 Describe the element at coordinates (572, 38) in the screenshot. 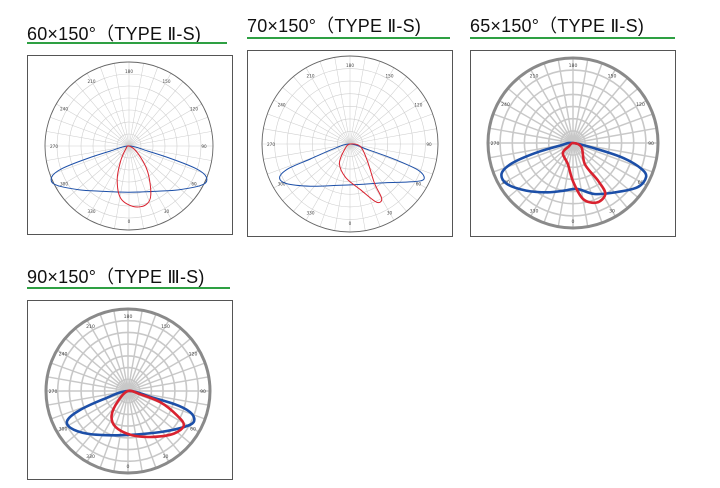

I see `title-underline` at that location.